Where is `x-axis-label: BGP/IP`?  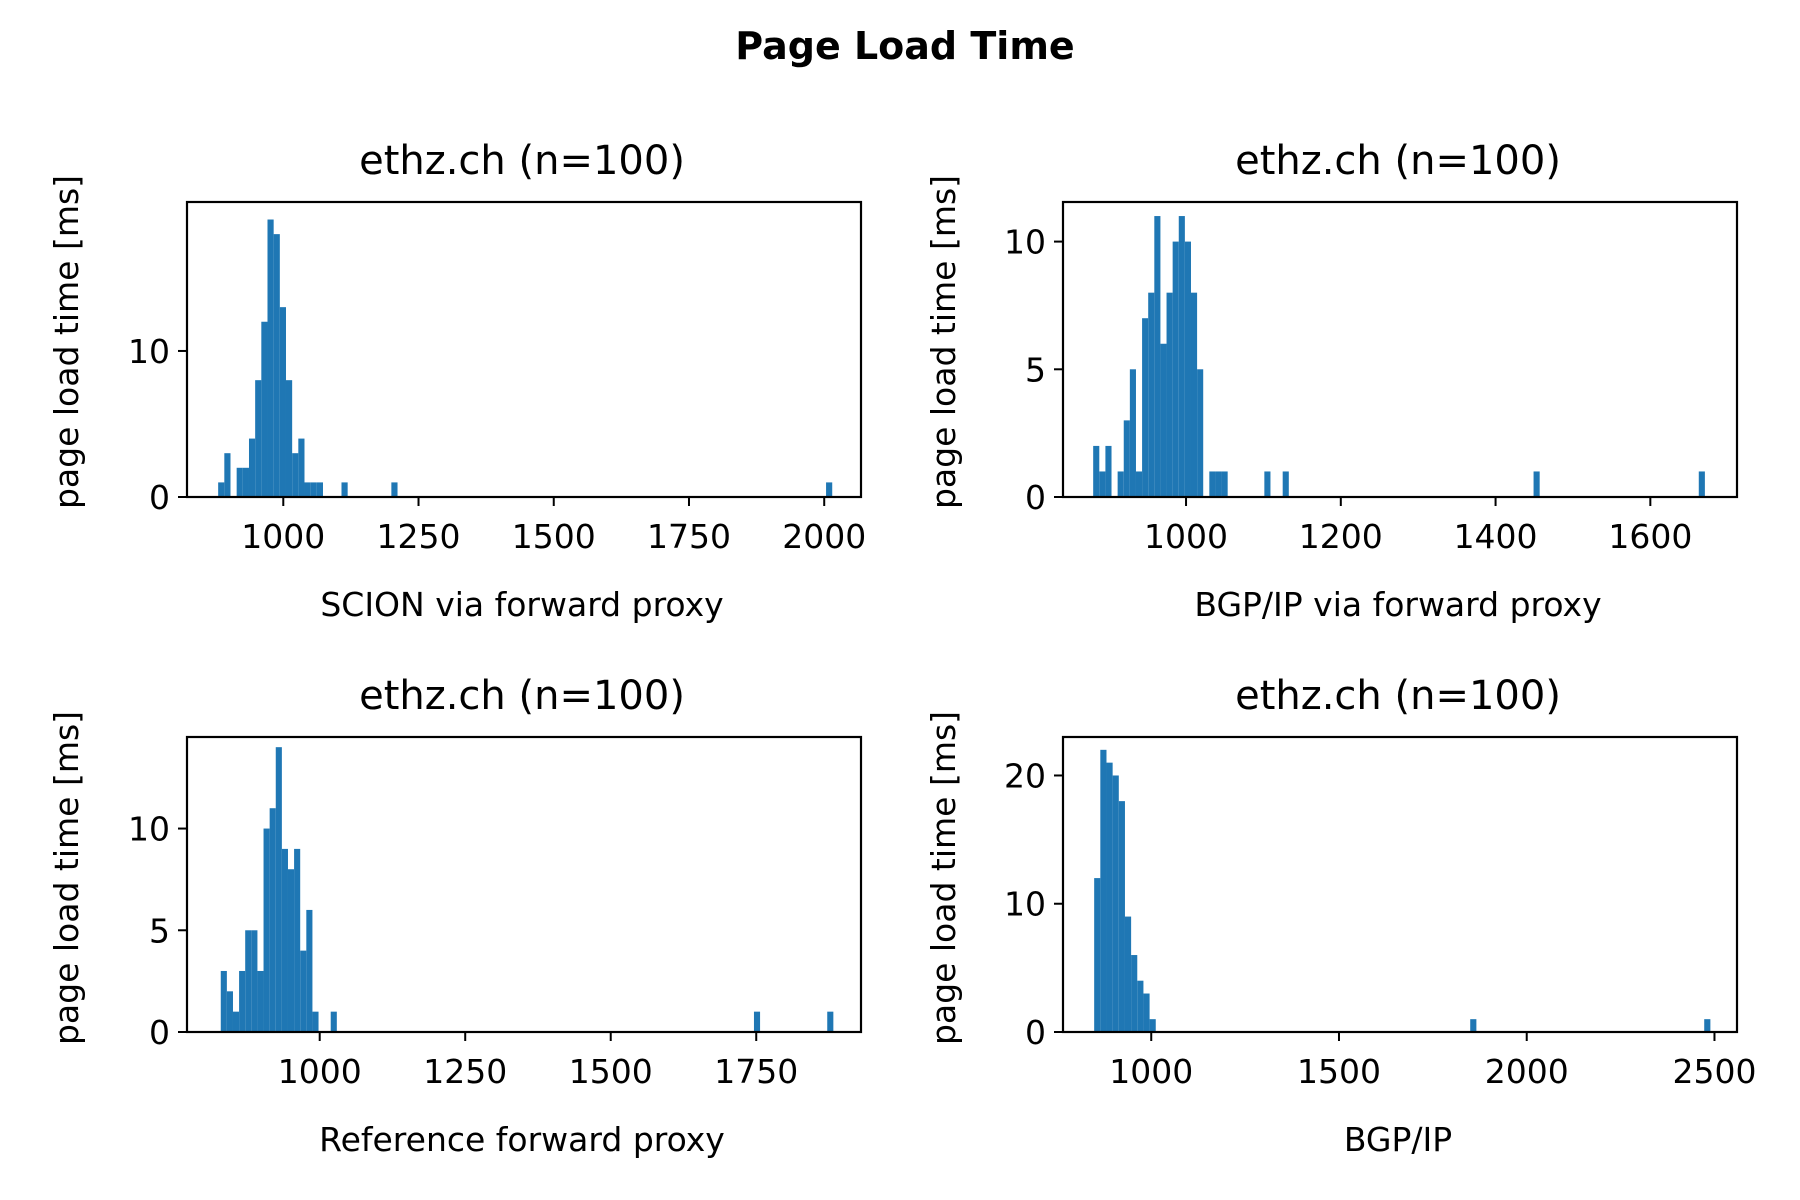 x-axis-label: BGP/IP is located at coordinates (1398, 1139).